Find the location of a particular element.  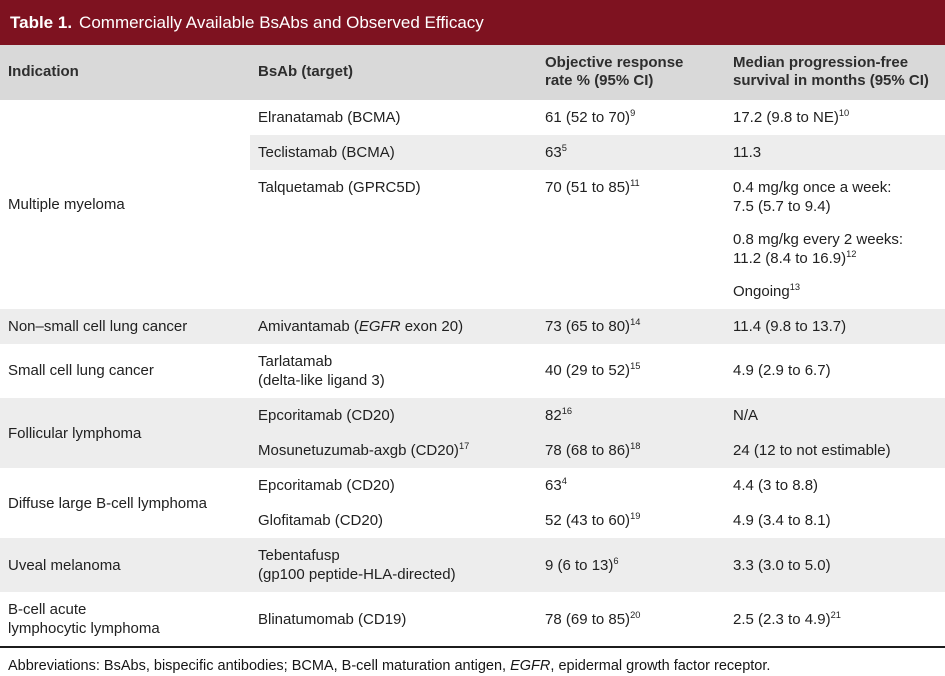

orr-cell: 78 (68 to 86)18 is located at coordinates (631, 451).